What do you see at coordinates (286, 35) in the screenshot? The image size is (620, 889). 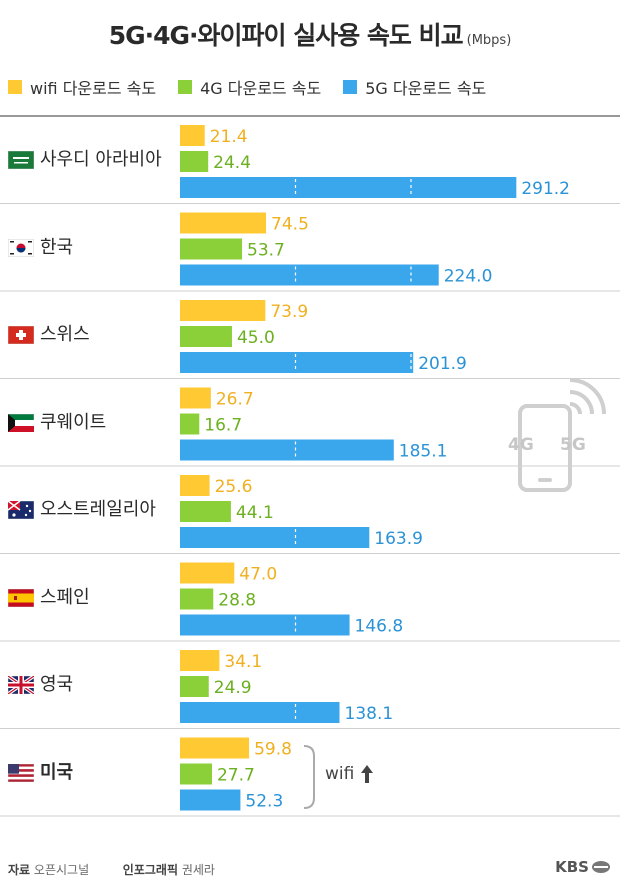 I see `title-text: 5G·4G·와이파이 실사용 속도 비교` at bounding box center [286, 35].